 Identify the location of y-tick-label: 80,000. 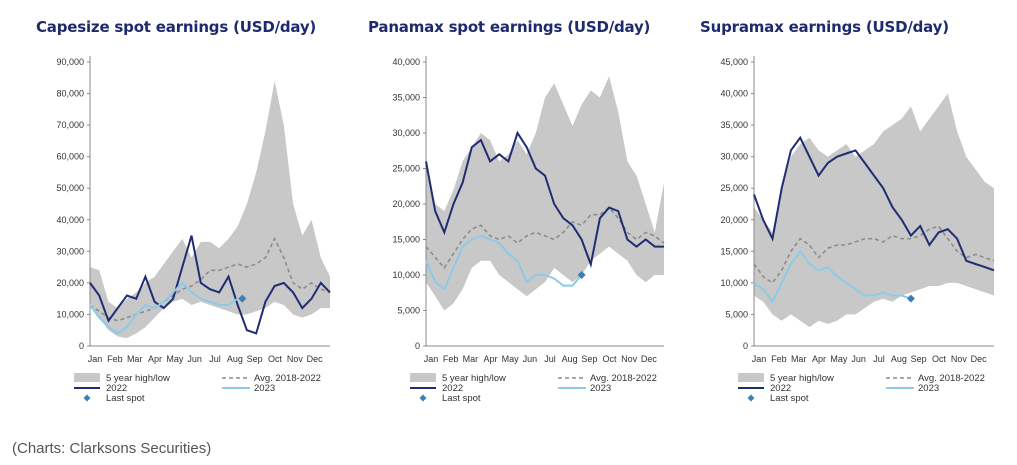
(70, 94).